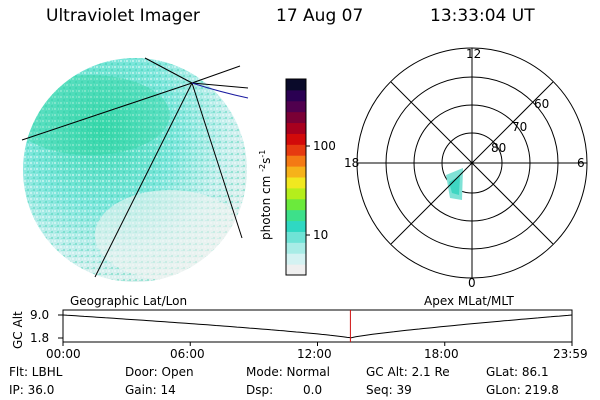  Describe the element at coordinates (517, 372) in the screenshot. I see `info-glat: GLat: 86.1` at that location.